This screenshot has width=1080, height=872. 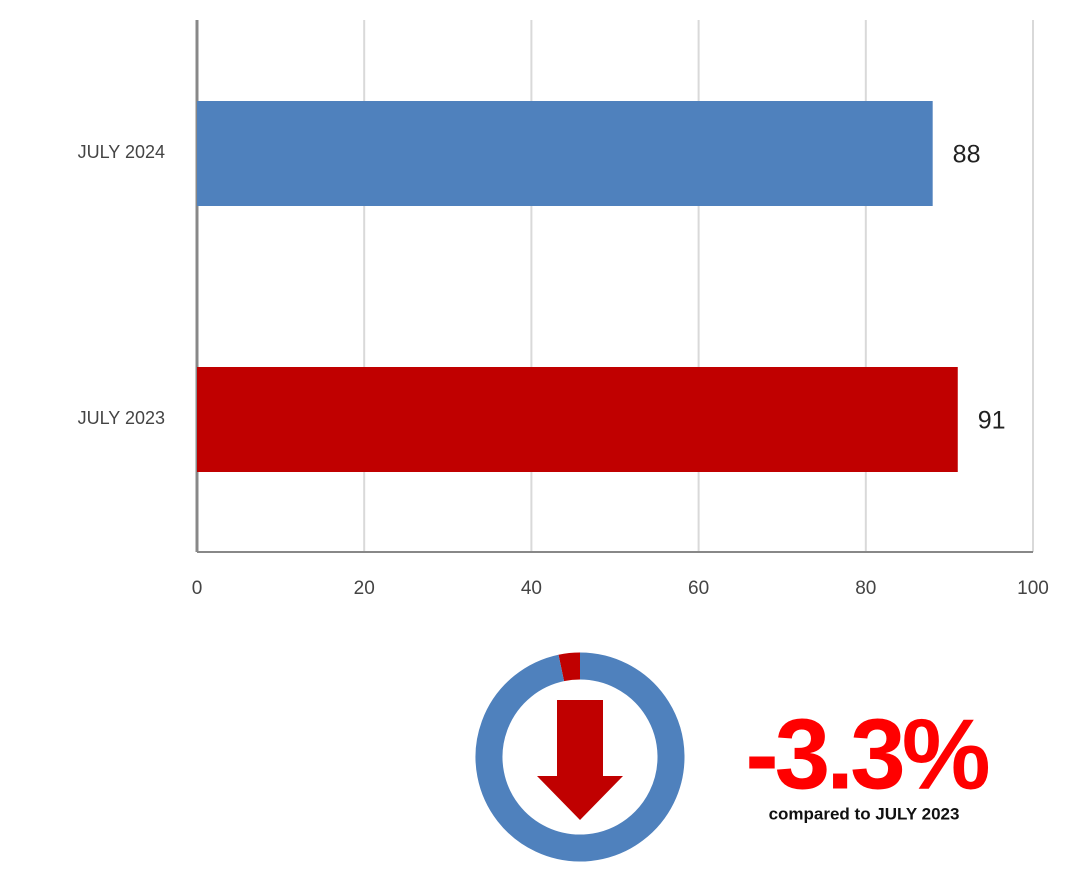 I want to click on x-tick-label: 100, so click(x=1033, y=588).